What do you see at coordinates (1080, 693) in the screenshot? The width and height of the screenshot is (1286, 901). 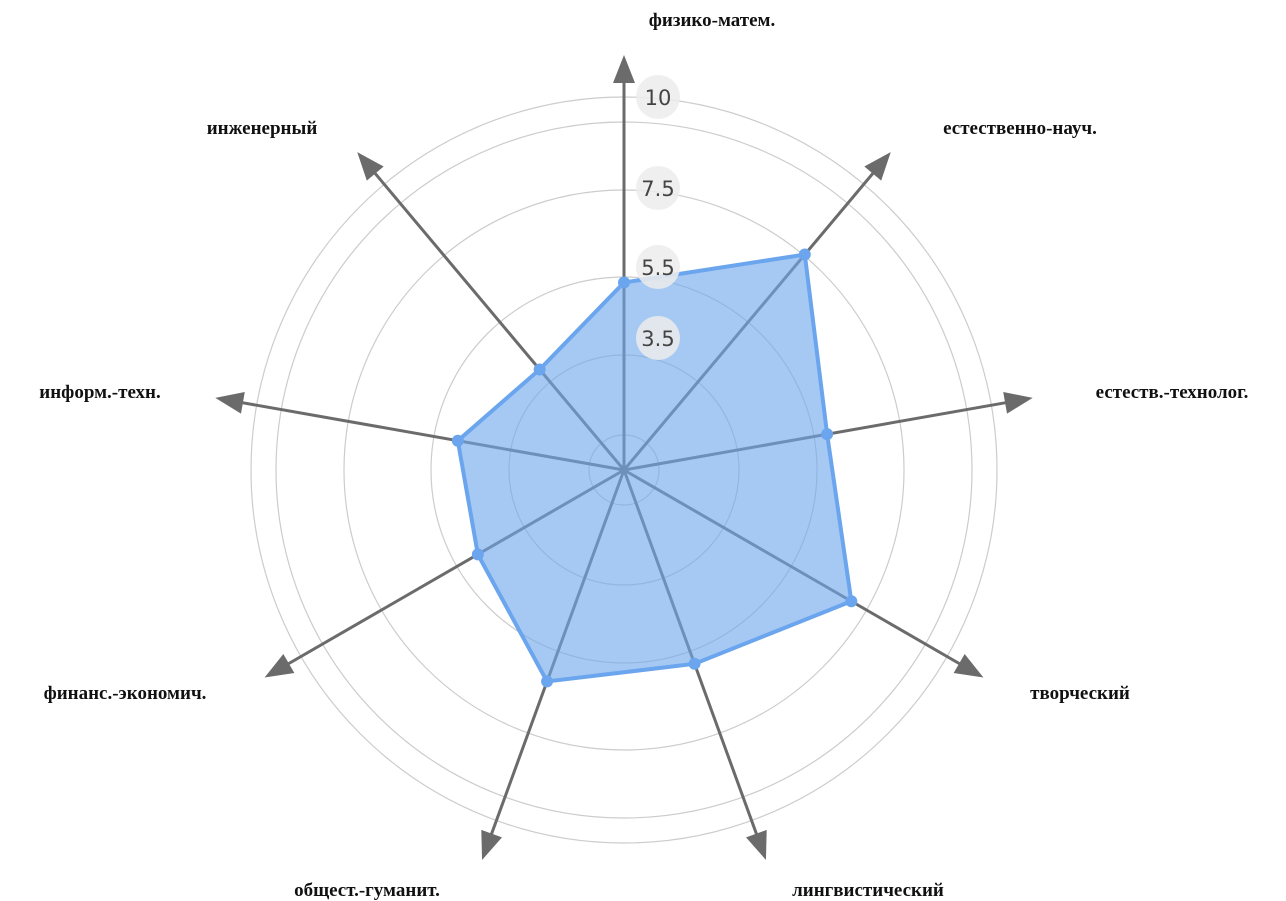 I see `axis-label-3: творческий` at bounding box center [1080, 693].